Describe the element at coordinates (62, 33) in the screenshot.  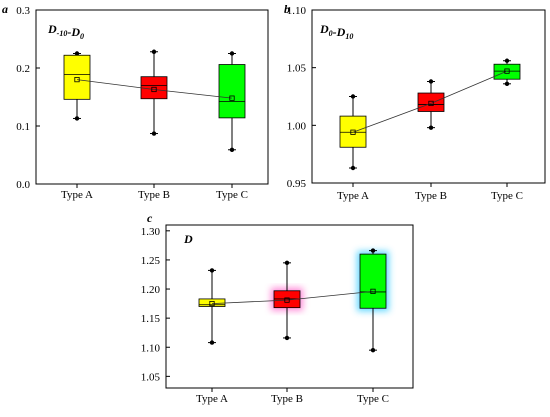
I see `title-subscript: -10` at that location.